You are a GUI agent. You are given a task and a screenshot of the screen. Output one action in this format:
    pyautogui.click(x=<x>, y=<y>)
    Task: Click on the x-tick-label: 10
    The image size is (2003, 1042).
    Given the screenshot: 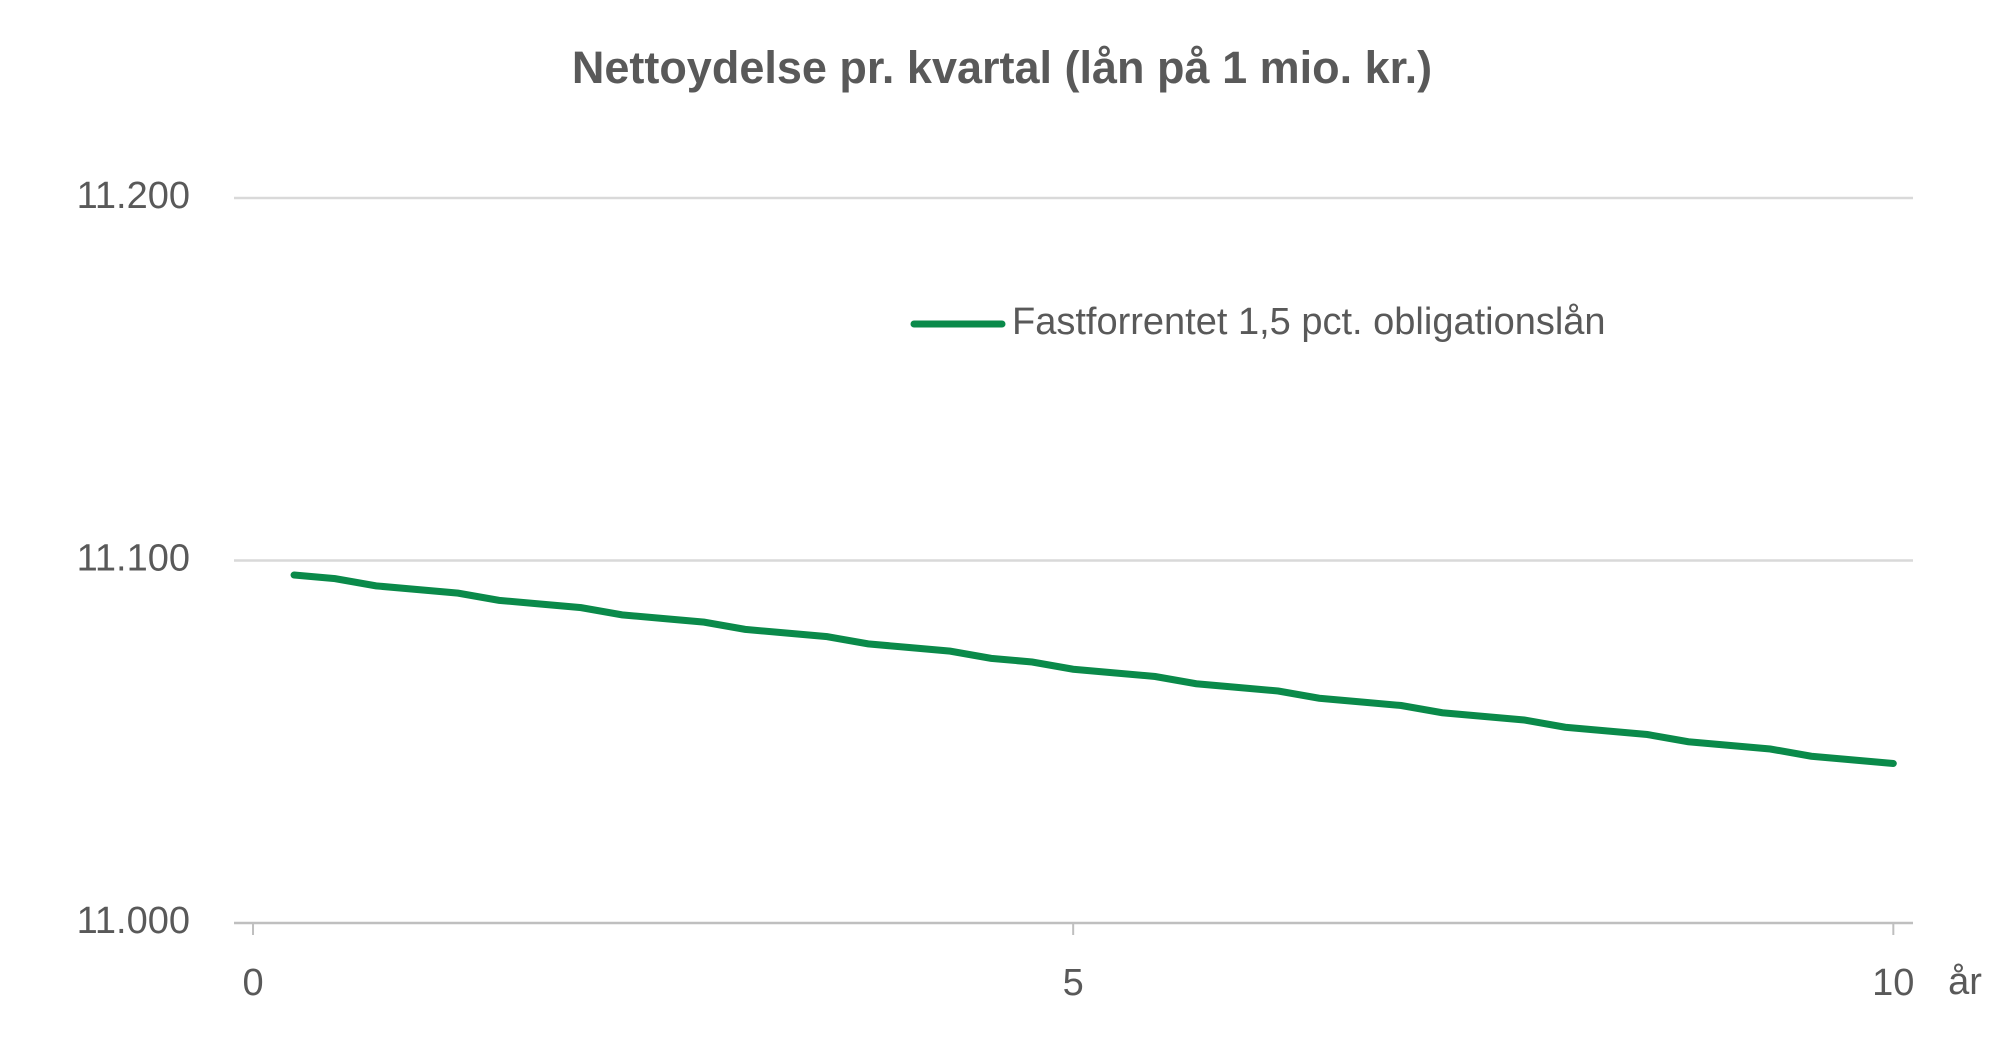 What is the action you would take?
    pyautogui.click(x=1893, y=983)
    